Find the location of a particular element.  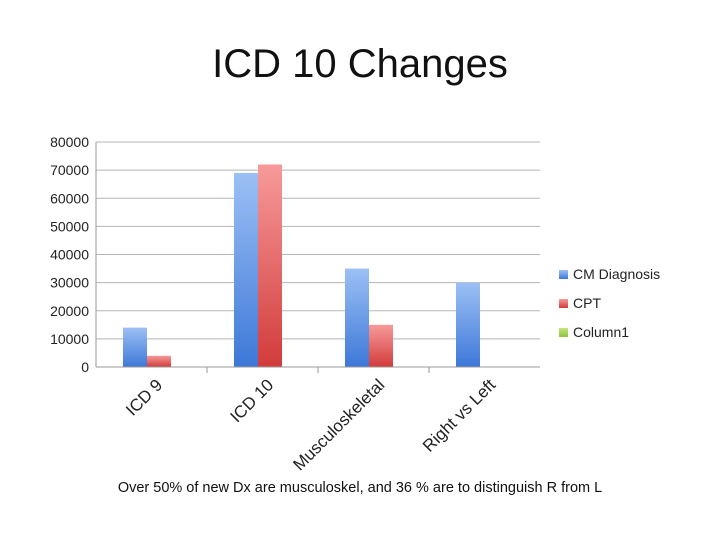

x-tick-label: Musculoskeletal is located at coordinates (338, 424).